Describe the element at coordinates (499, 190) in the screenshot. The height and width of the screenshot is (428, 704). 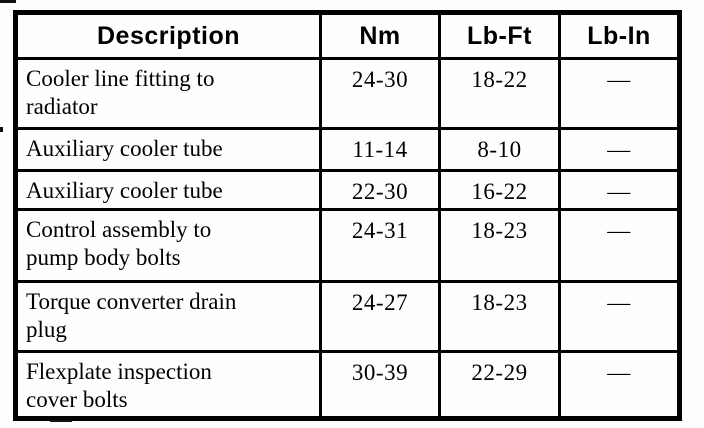
I see `lb-ft-value-cell: 16-22` at that location.